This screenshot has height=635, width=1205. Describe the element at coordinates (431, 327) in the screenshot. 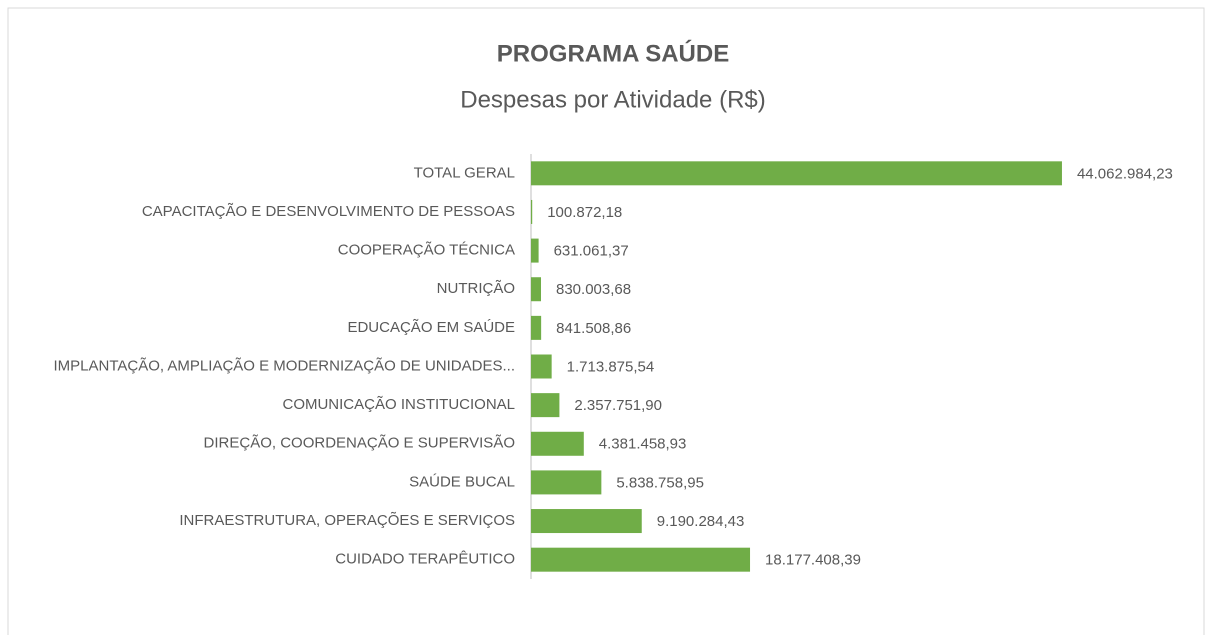

I see `category-label: EDUCAÇÃO EM SAÚDE` at that location.